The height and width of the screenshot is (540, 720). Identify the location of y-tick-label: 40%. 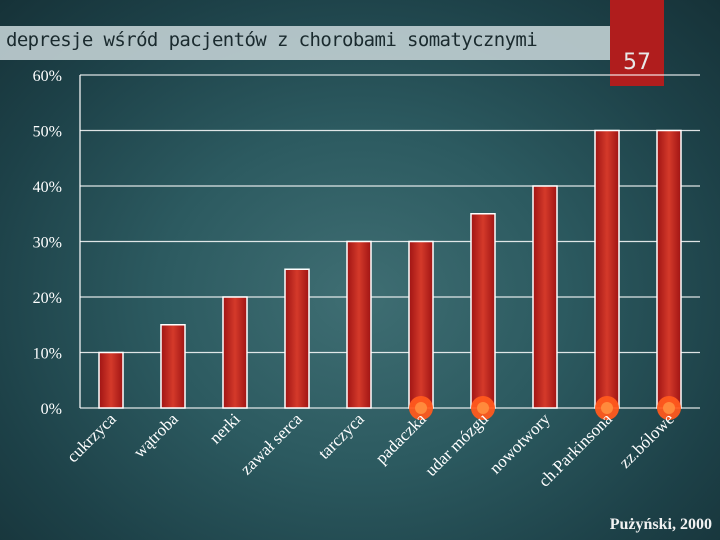
(47, 187).